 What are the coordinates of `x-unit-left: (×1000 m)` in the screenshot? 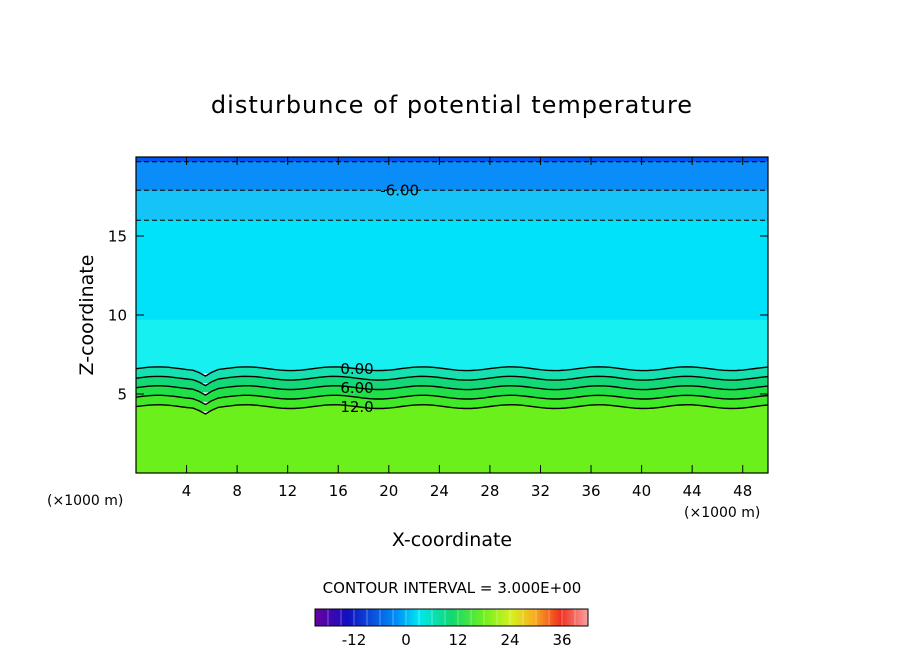 It's located at (85, 501).